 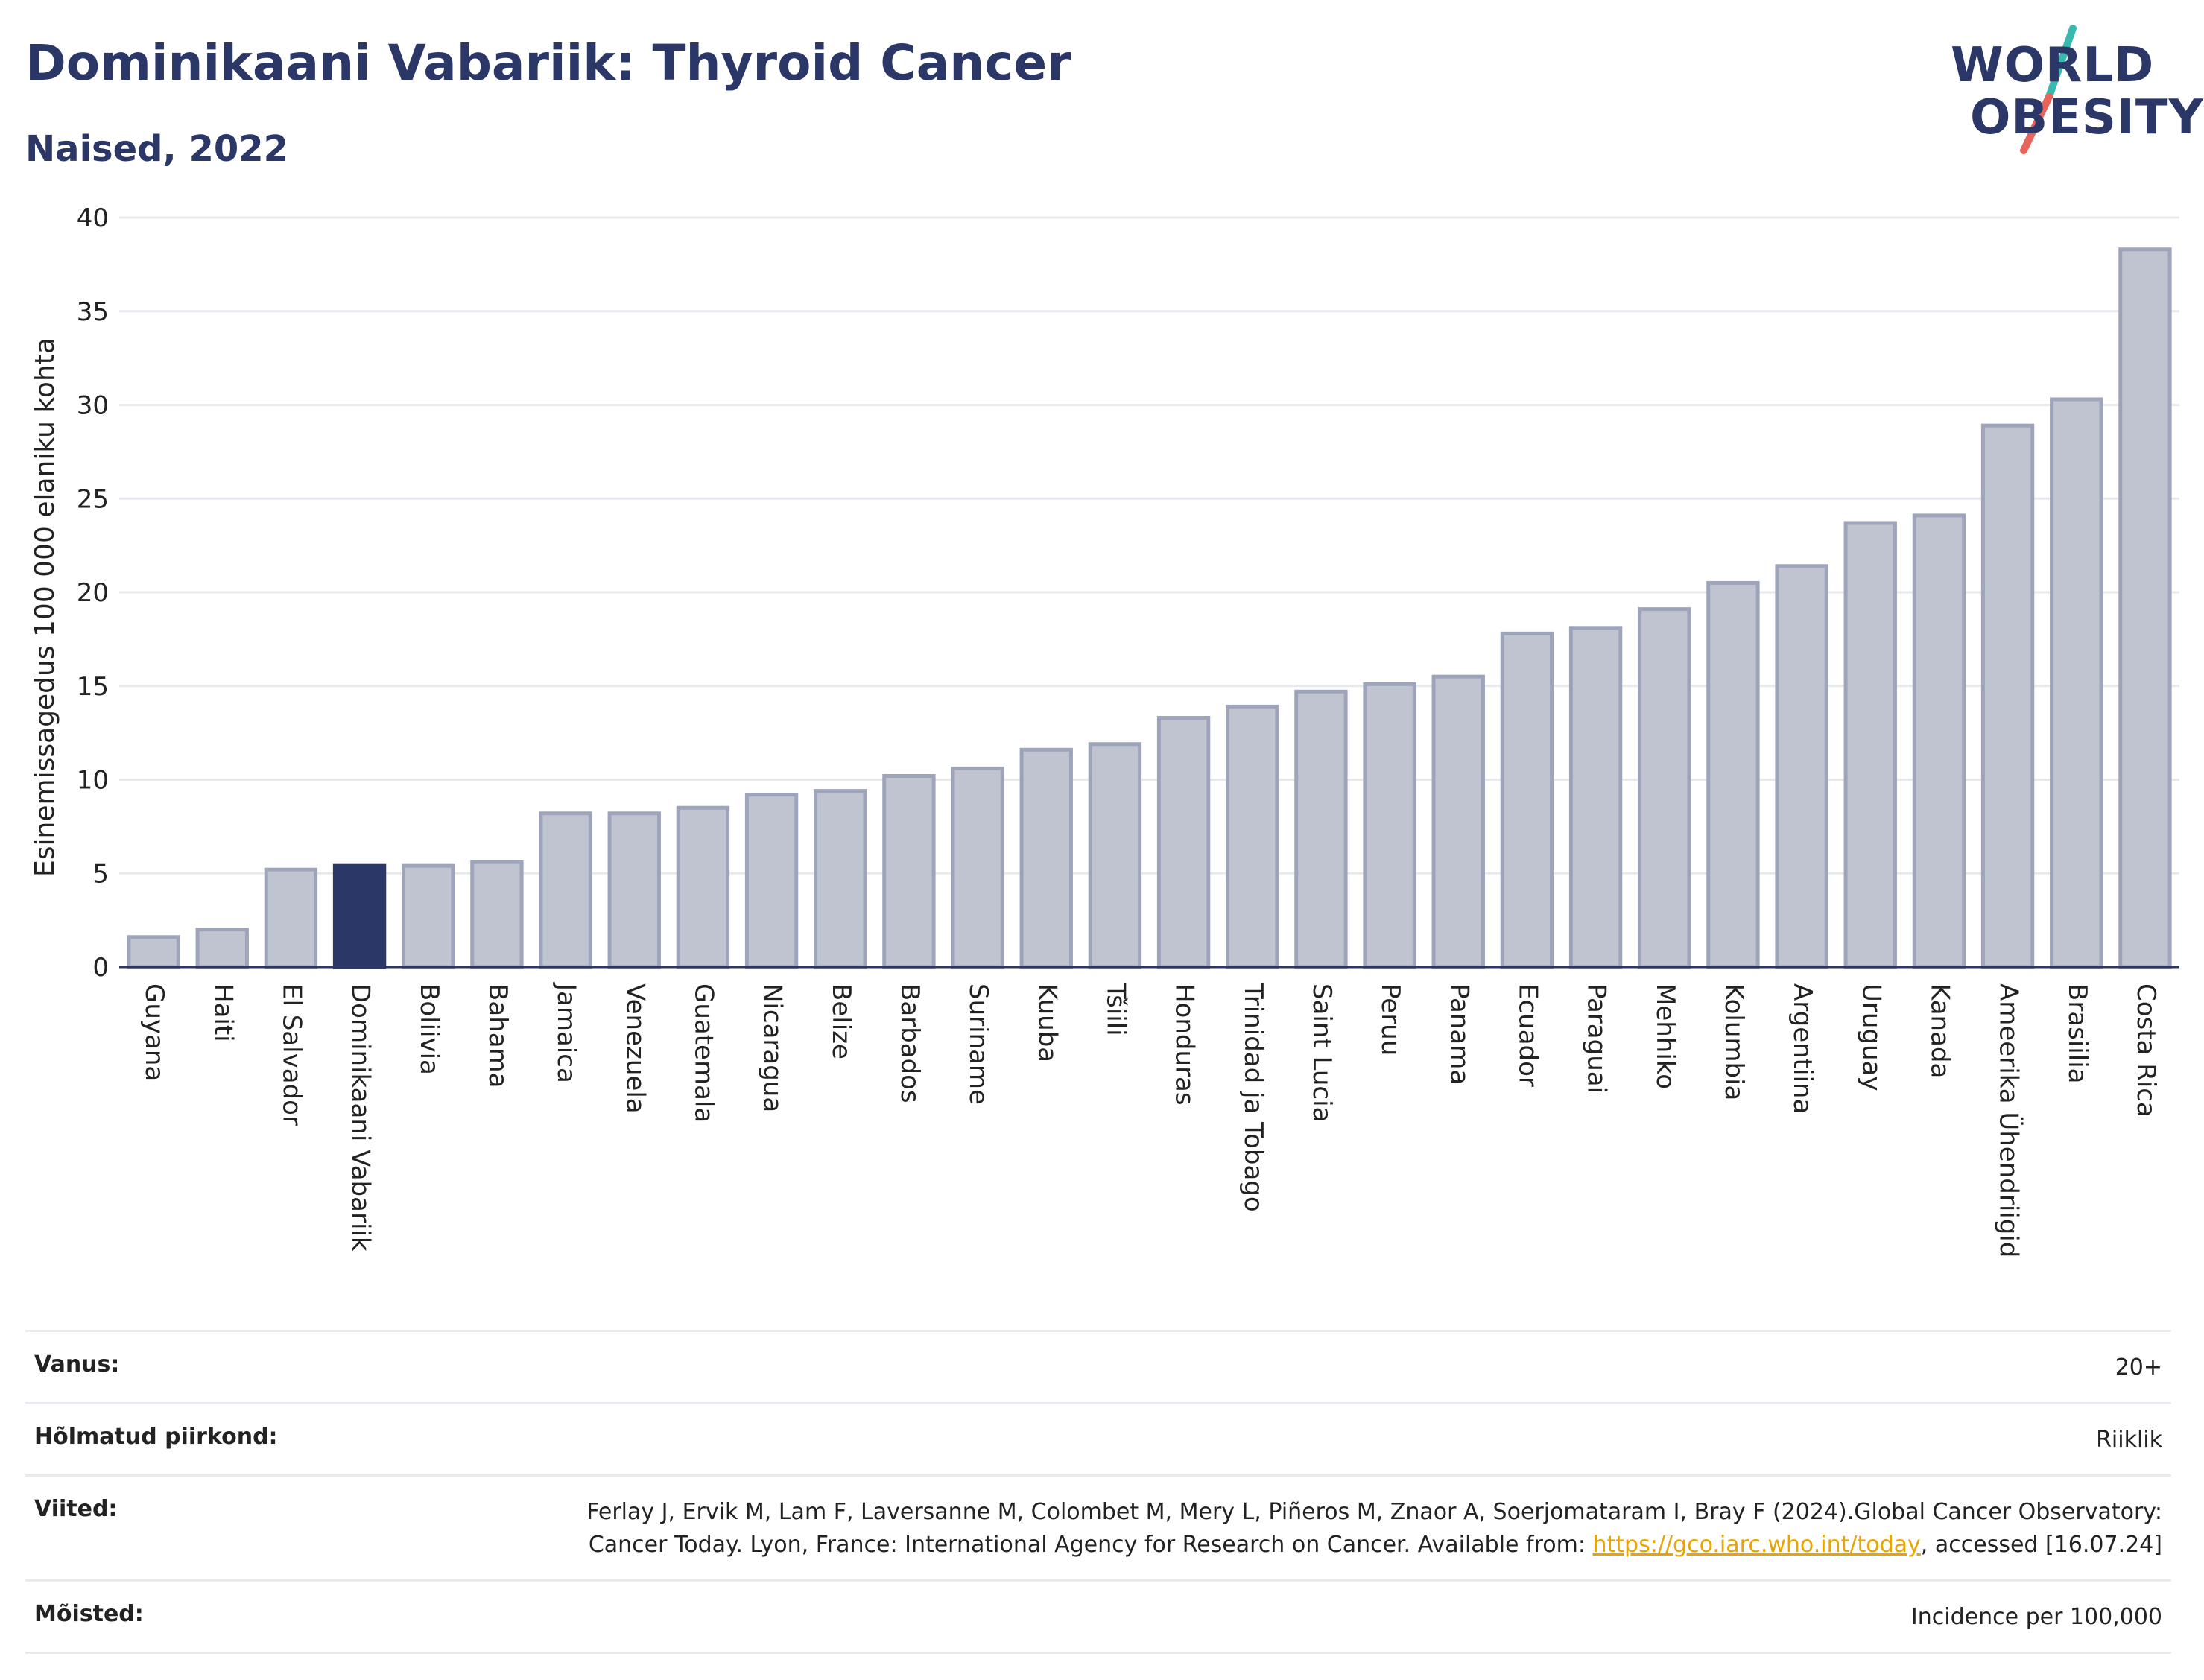 What do you see at coordinates (2007, 696) in the screenshot?
I see `bar-ameerika-ühendriigid` at bounding box center [2007, 696].